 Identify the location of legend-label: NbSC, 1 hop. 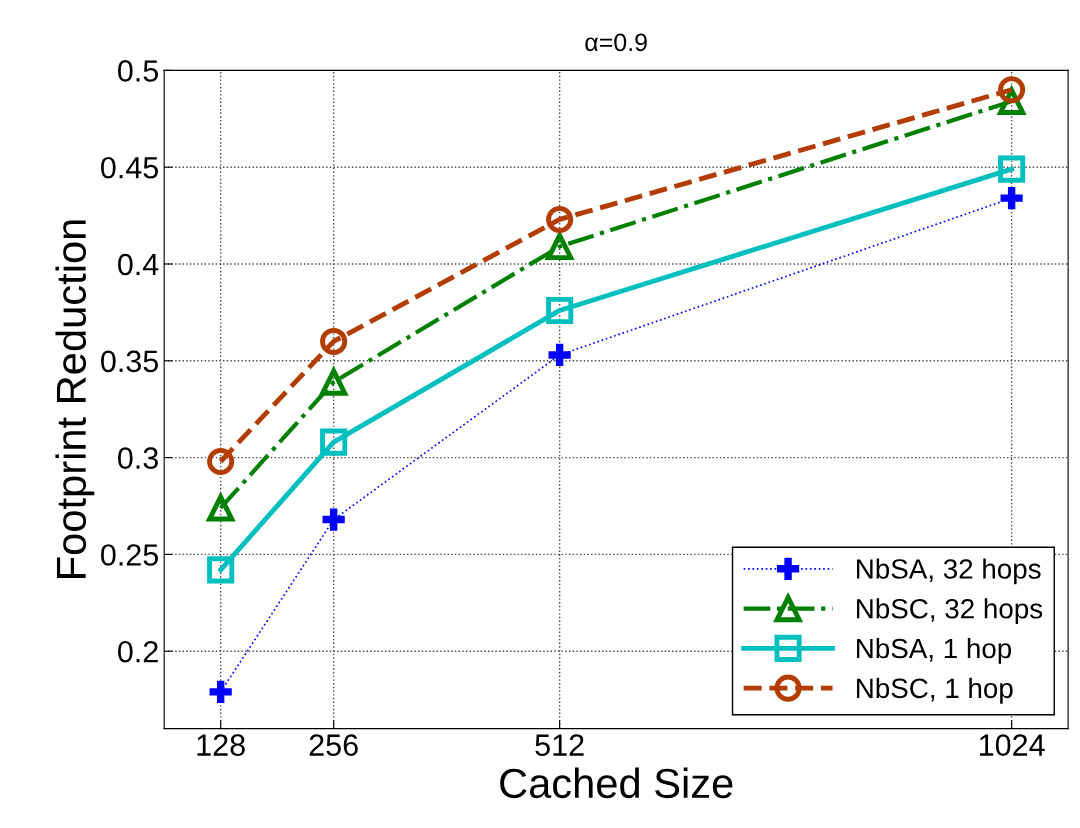
(935, 690).